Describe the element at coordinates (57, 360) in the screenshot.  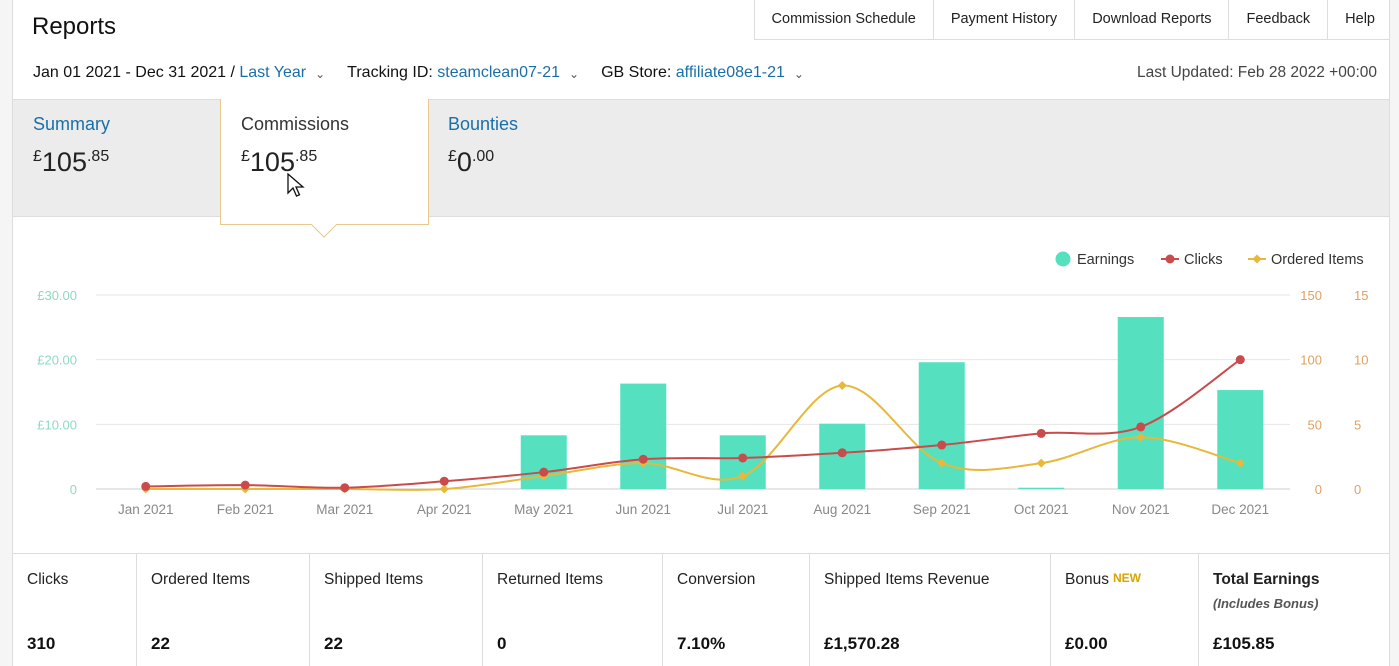
I see `y-left-tick-label: £20.00` at that location.